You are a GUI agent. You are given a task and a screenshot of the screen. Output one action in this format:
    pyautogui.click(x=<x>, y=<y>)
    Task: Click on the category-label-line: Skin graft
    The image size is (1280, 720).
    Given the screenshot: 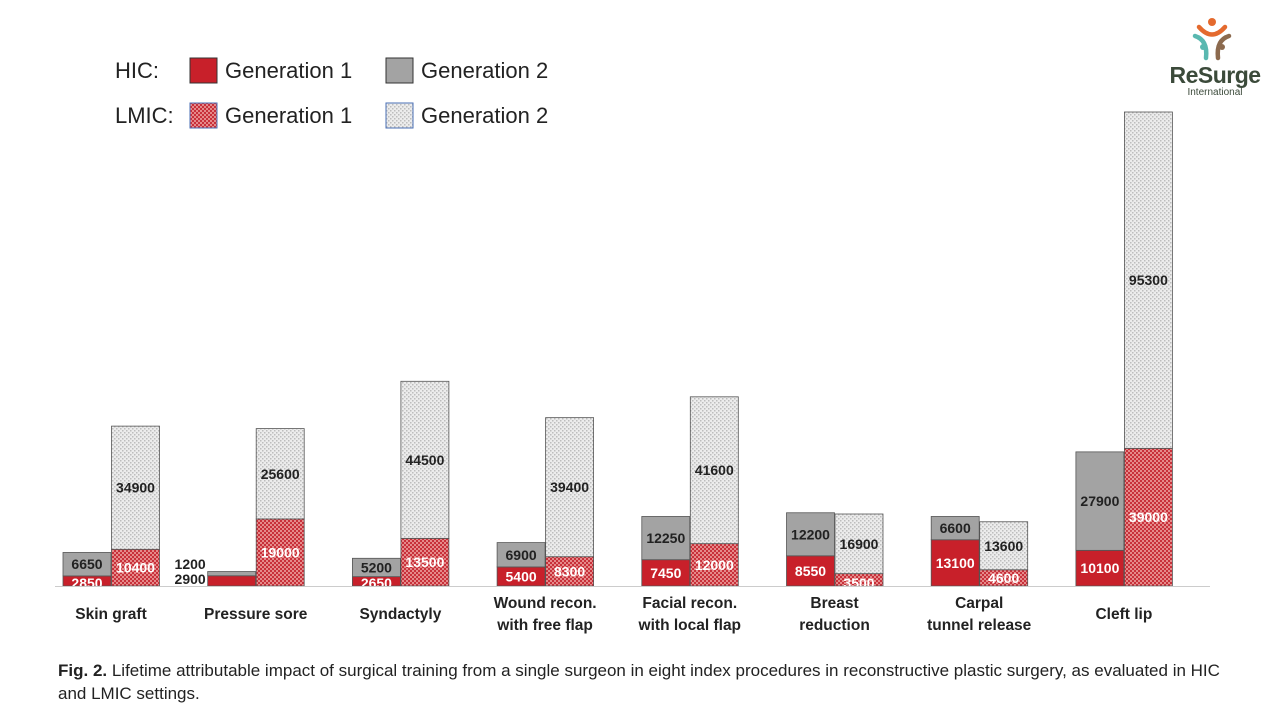 What is the action you would take?
    pyautogui.click(x=110, y=614)
    